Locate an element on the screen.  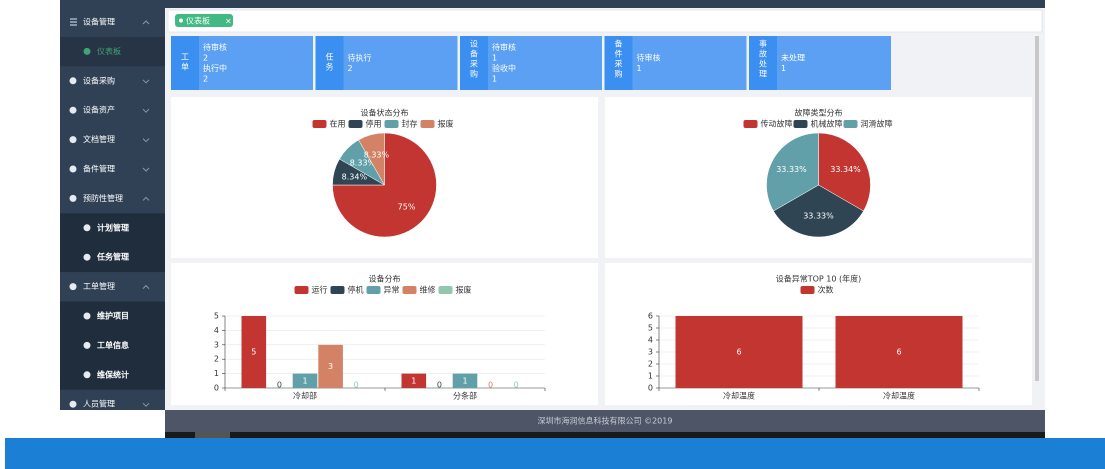
menu-item: 工单管理 is located at coordinates (99, 286).